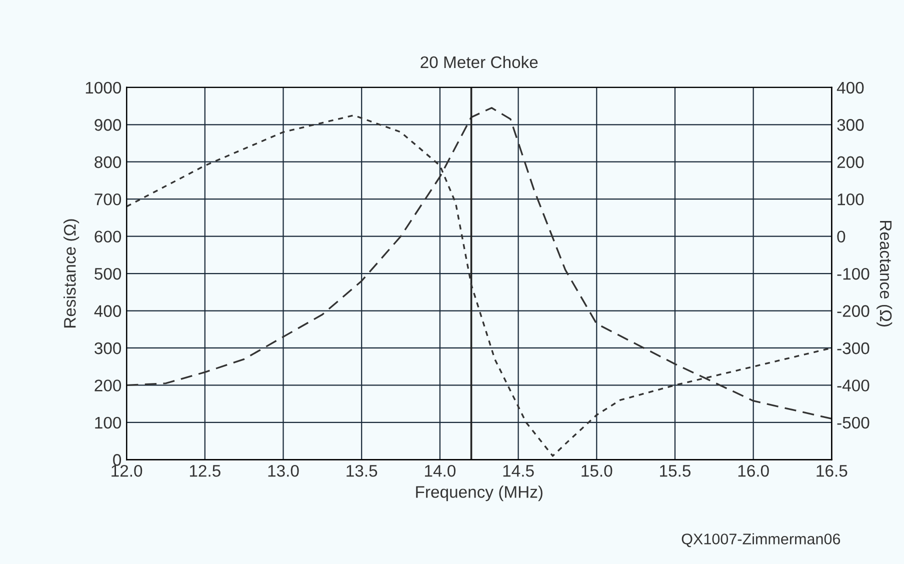 This screenshot has width=904, height=564. I want to click on y2-tick-label: -100, so click(853, 274).